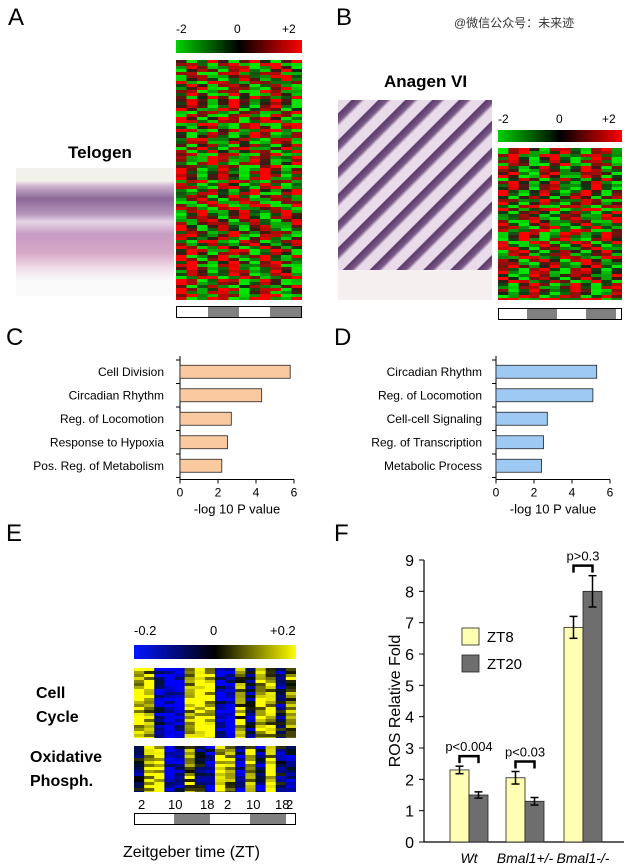 The height and width of the screenshot is (866, 628). I want to click on panel-f-y-tick-label: 1, so click(409, 812).